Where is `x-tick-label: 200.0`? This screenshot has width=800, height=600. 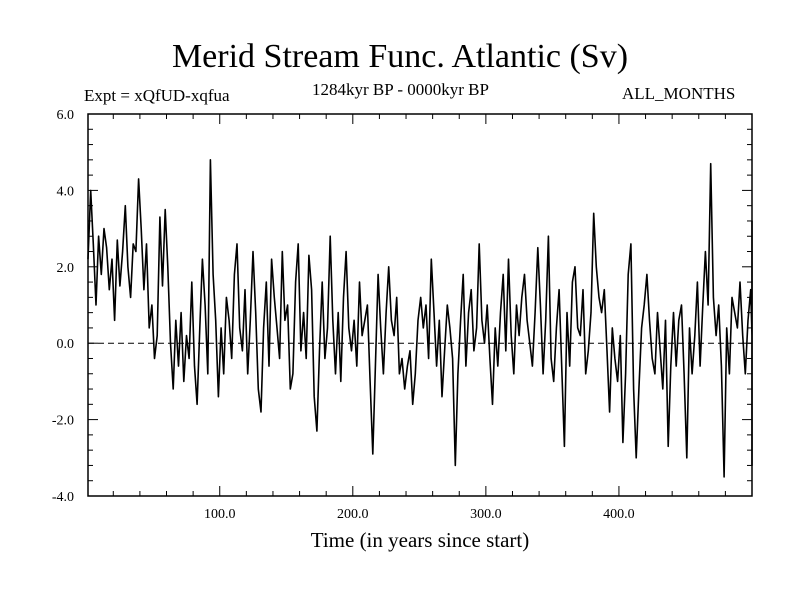
x-tick-label: 200.0 is located at coordinates (353, 514).